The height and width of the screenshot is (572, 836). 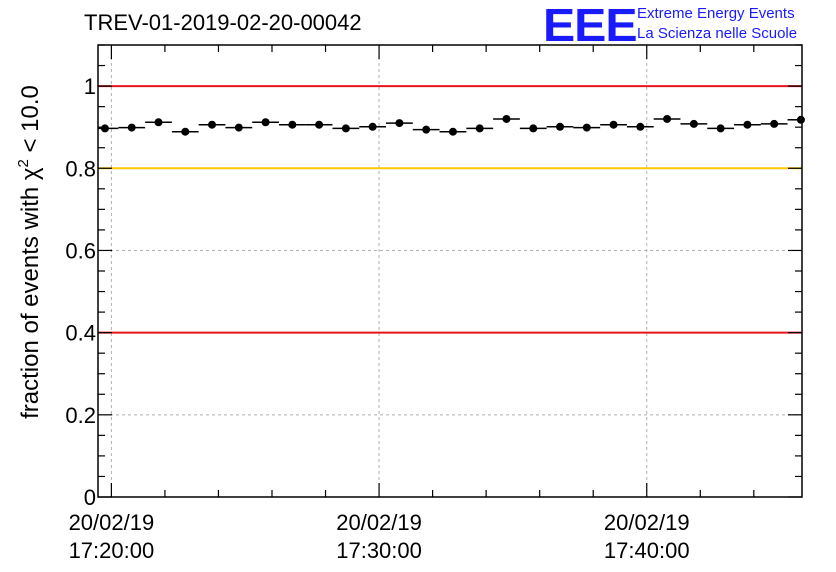 I want to click on y-axis-label: fraction of events with χ2 < 10.0, so click(x=29, y=252).